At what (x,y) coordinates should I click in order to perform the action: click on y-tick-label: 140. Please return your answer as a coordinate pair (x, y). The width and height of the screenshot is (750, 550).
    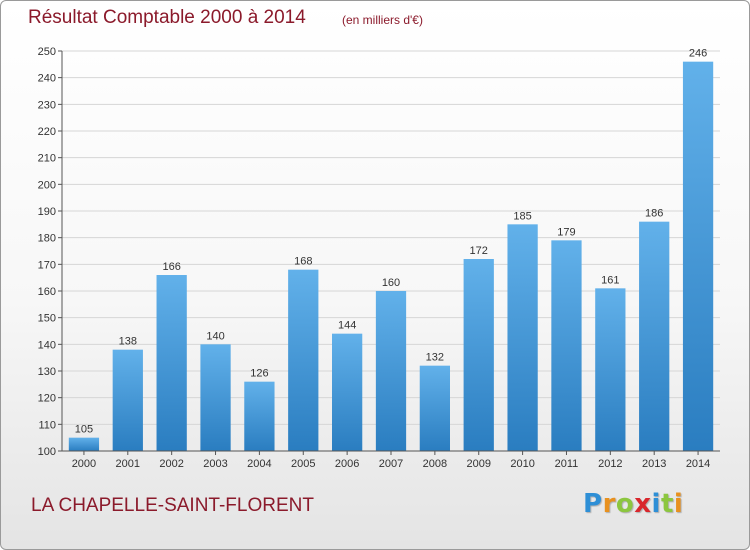
    Looking at the image, I should click on (47, 345).